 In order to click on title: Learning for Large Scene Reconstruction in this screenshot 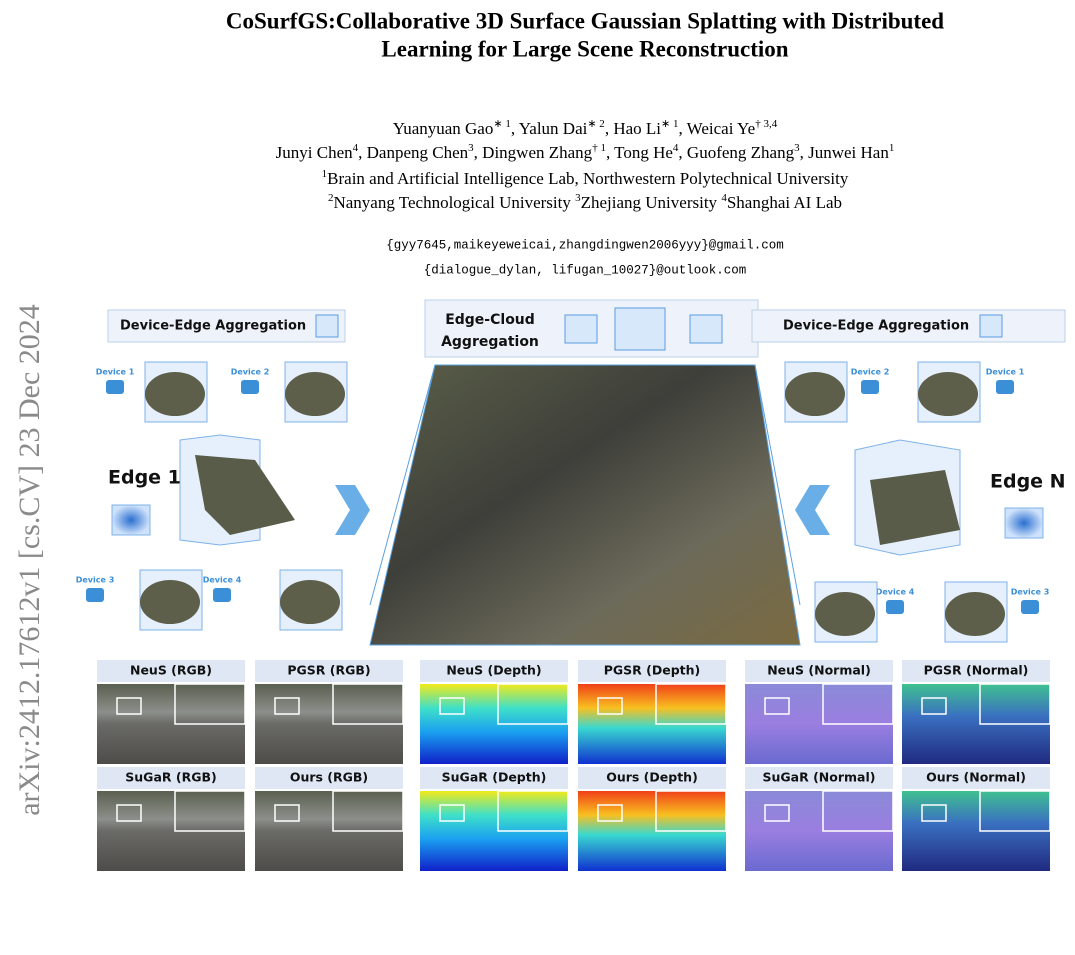, I will do `click(584, 48)`.